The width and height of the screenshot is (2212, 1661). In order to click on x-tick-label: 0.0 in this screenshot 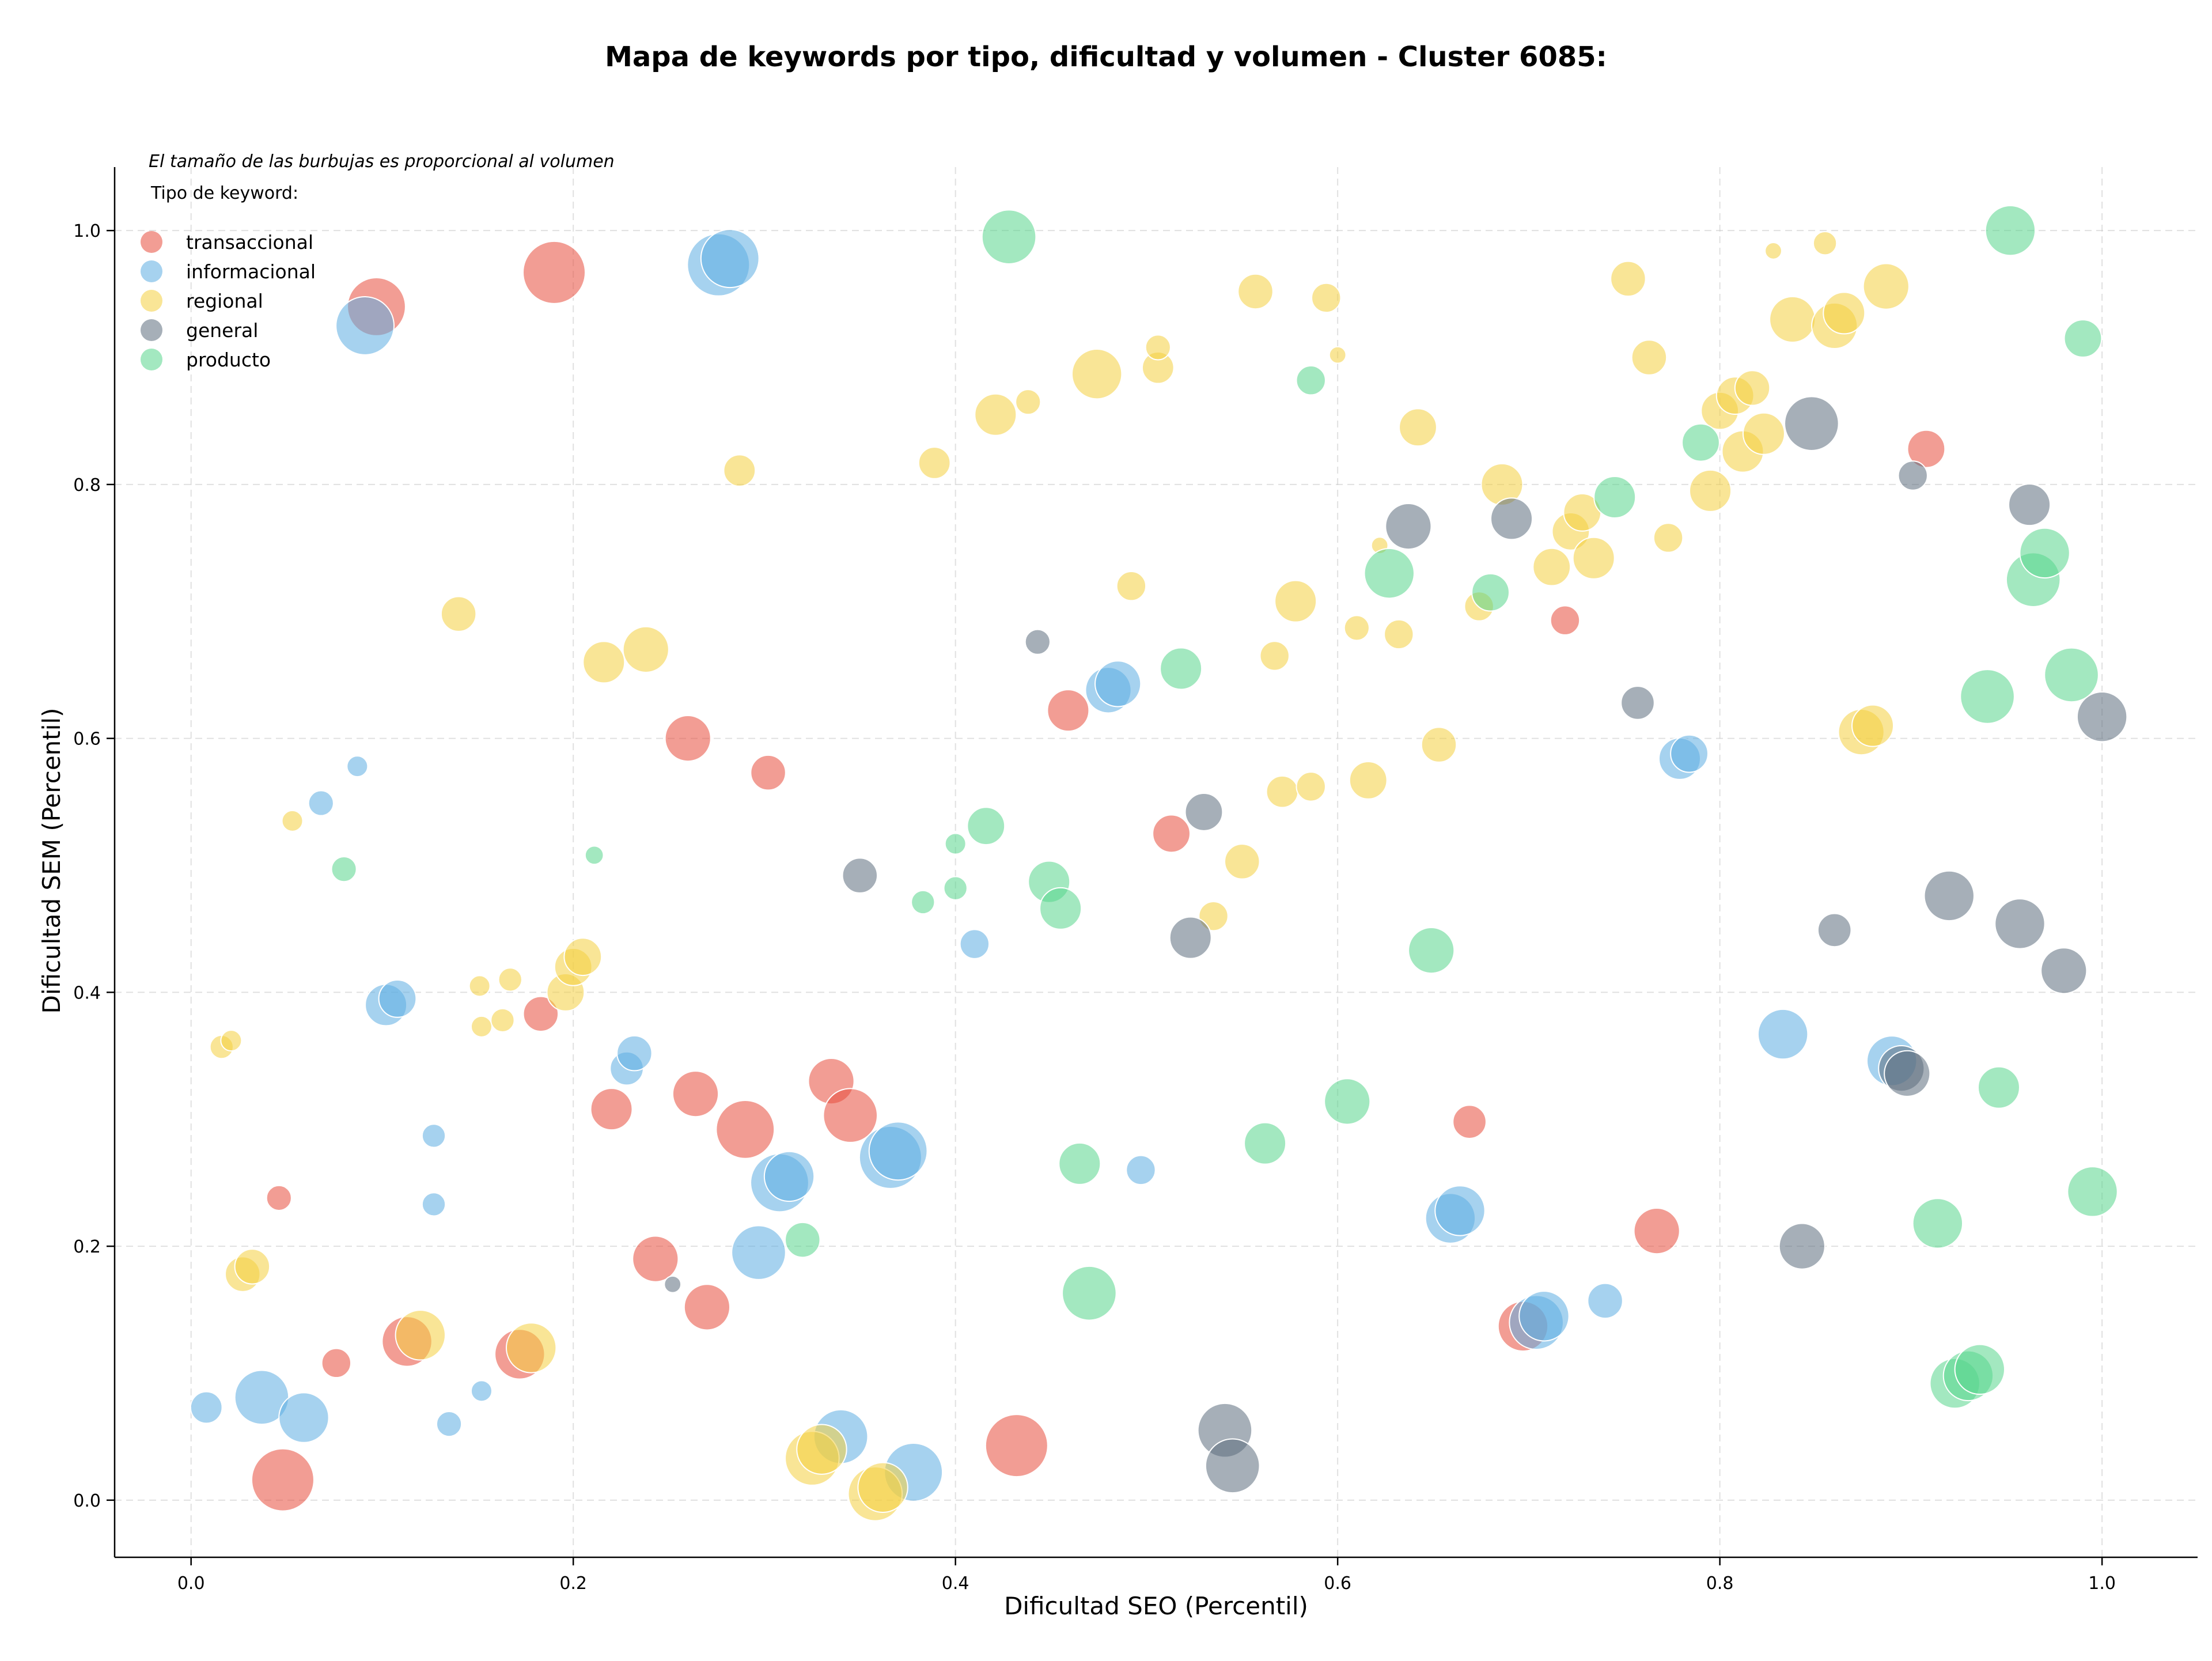, I will do `click(191, 1583)`.